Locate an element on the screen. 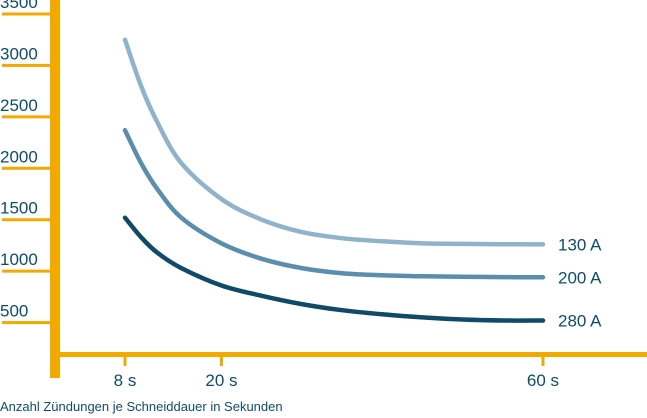 The height and width of the screenshot is (418, 647). y-tick-label: 500 is located at coordinates (14, 311).